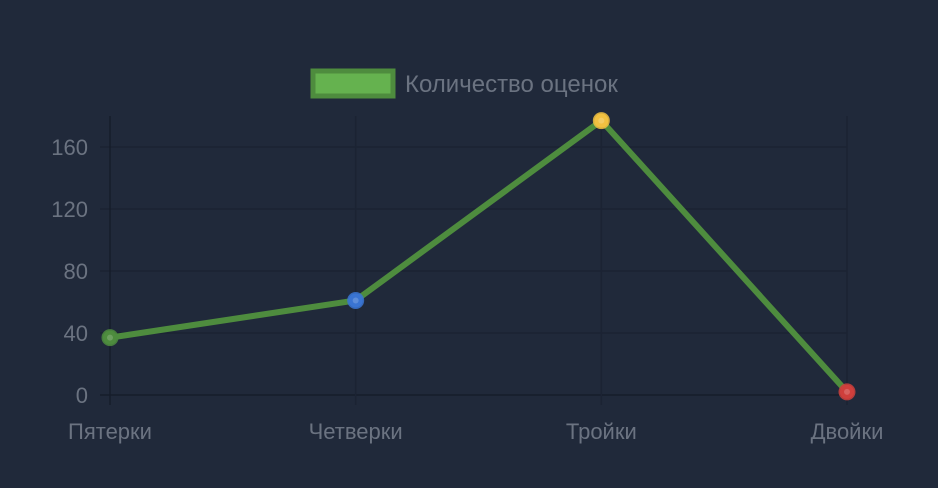 The width and height of the screenshot is (938, 488). What do you see at coordinates (76, 333) in the screenshot?
I see `y-tick-label: 40` at bounding box center [76, 333].